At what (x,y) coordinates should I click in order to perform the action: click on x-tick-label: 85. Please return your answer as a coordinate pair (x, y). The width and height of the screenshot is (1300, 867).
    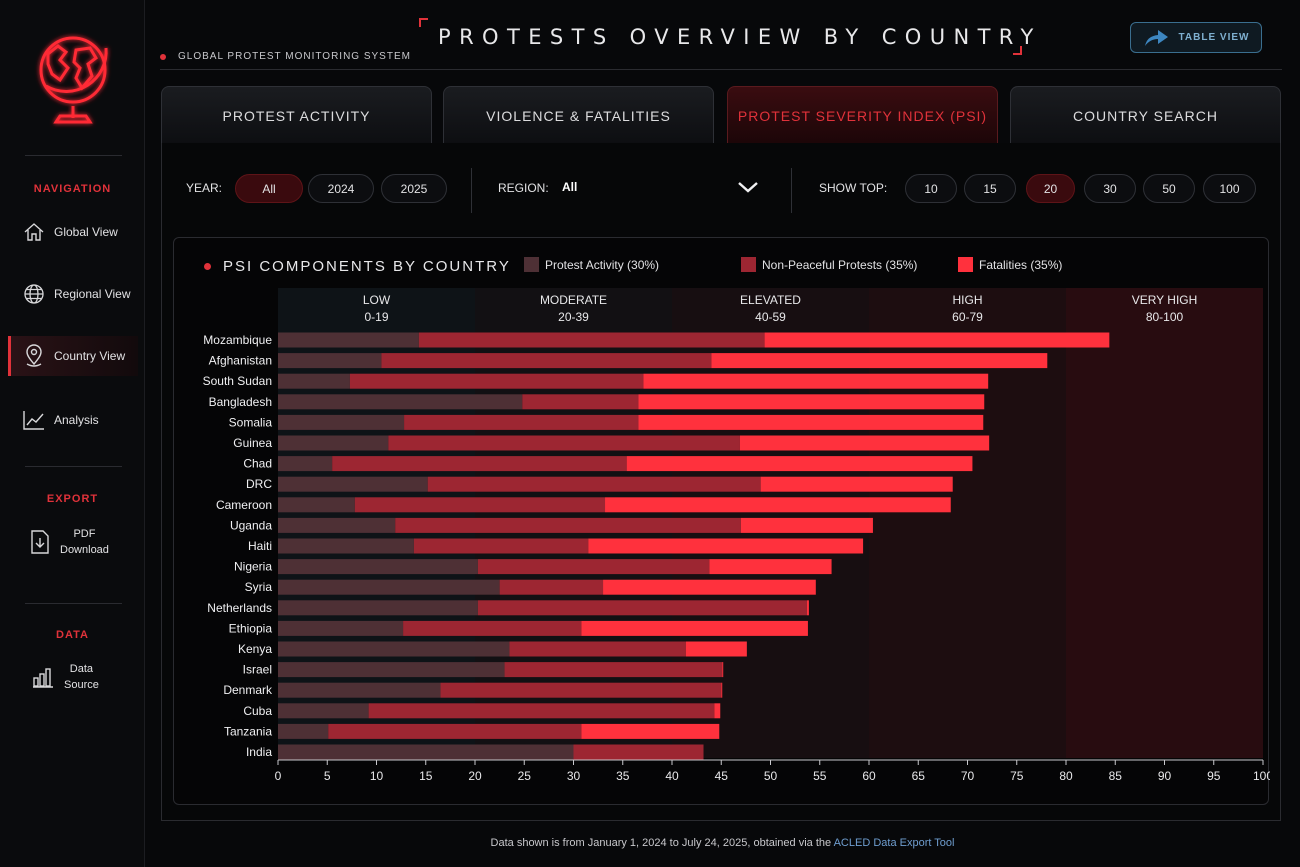
    Looking at the image, I should click on (1116, 776).